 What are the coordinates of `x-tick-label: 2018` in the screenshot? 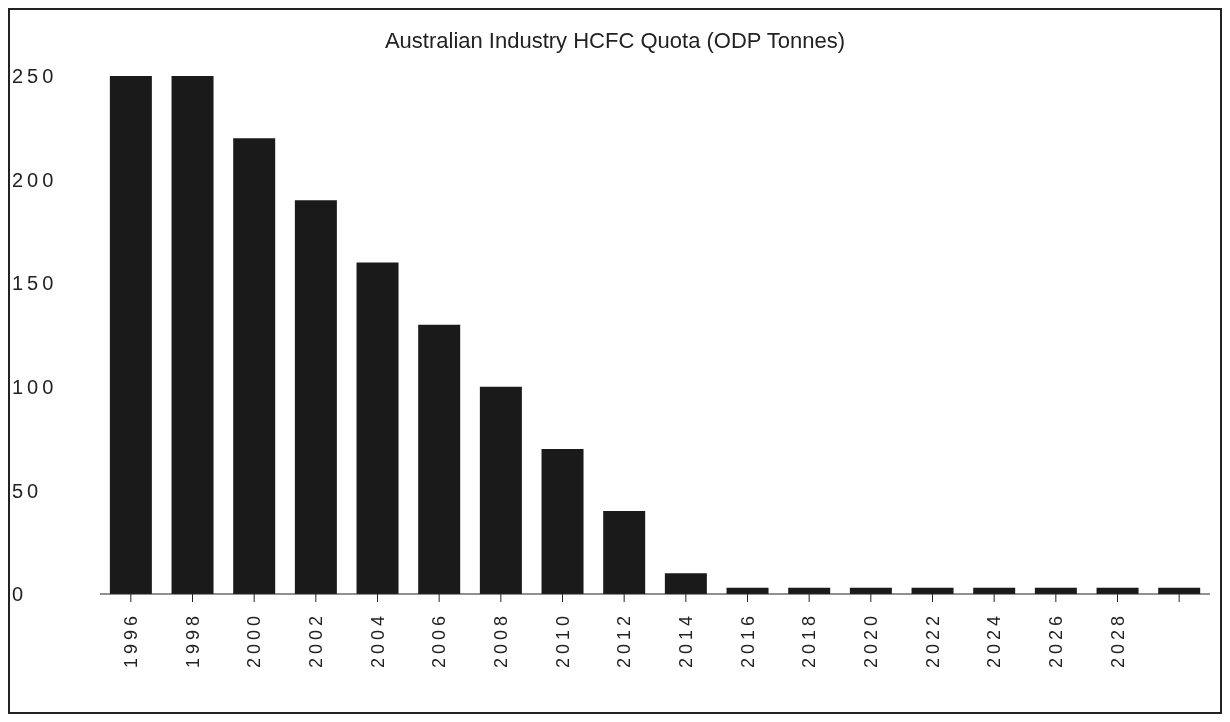 It's located at (809, 640).